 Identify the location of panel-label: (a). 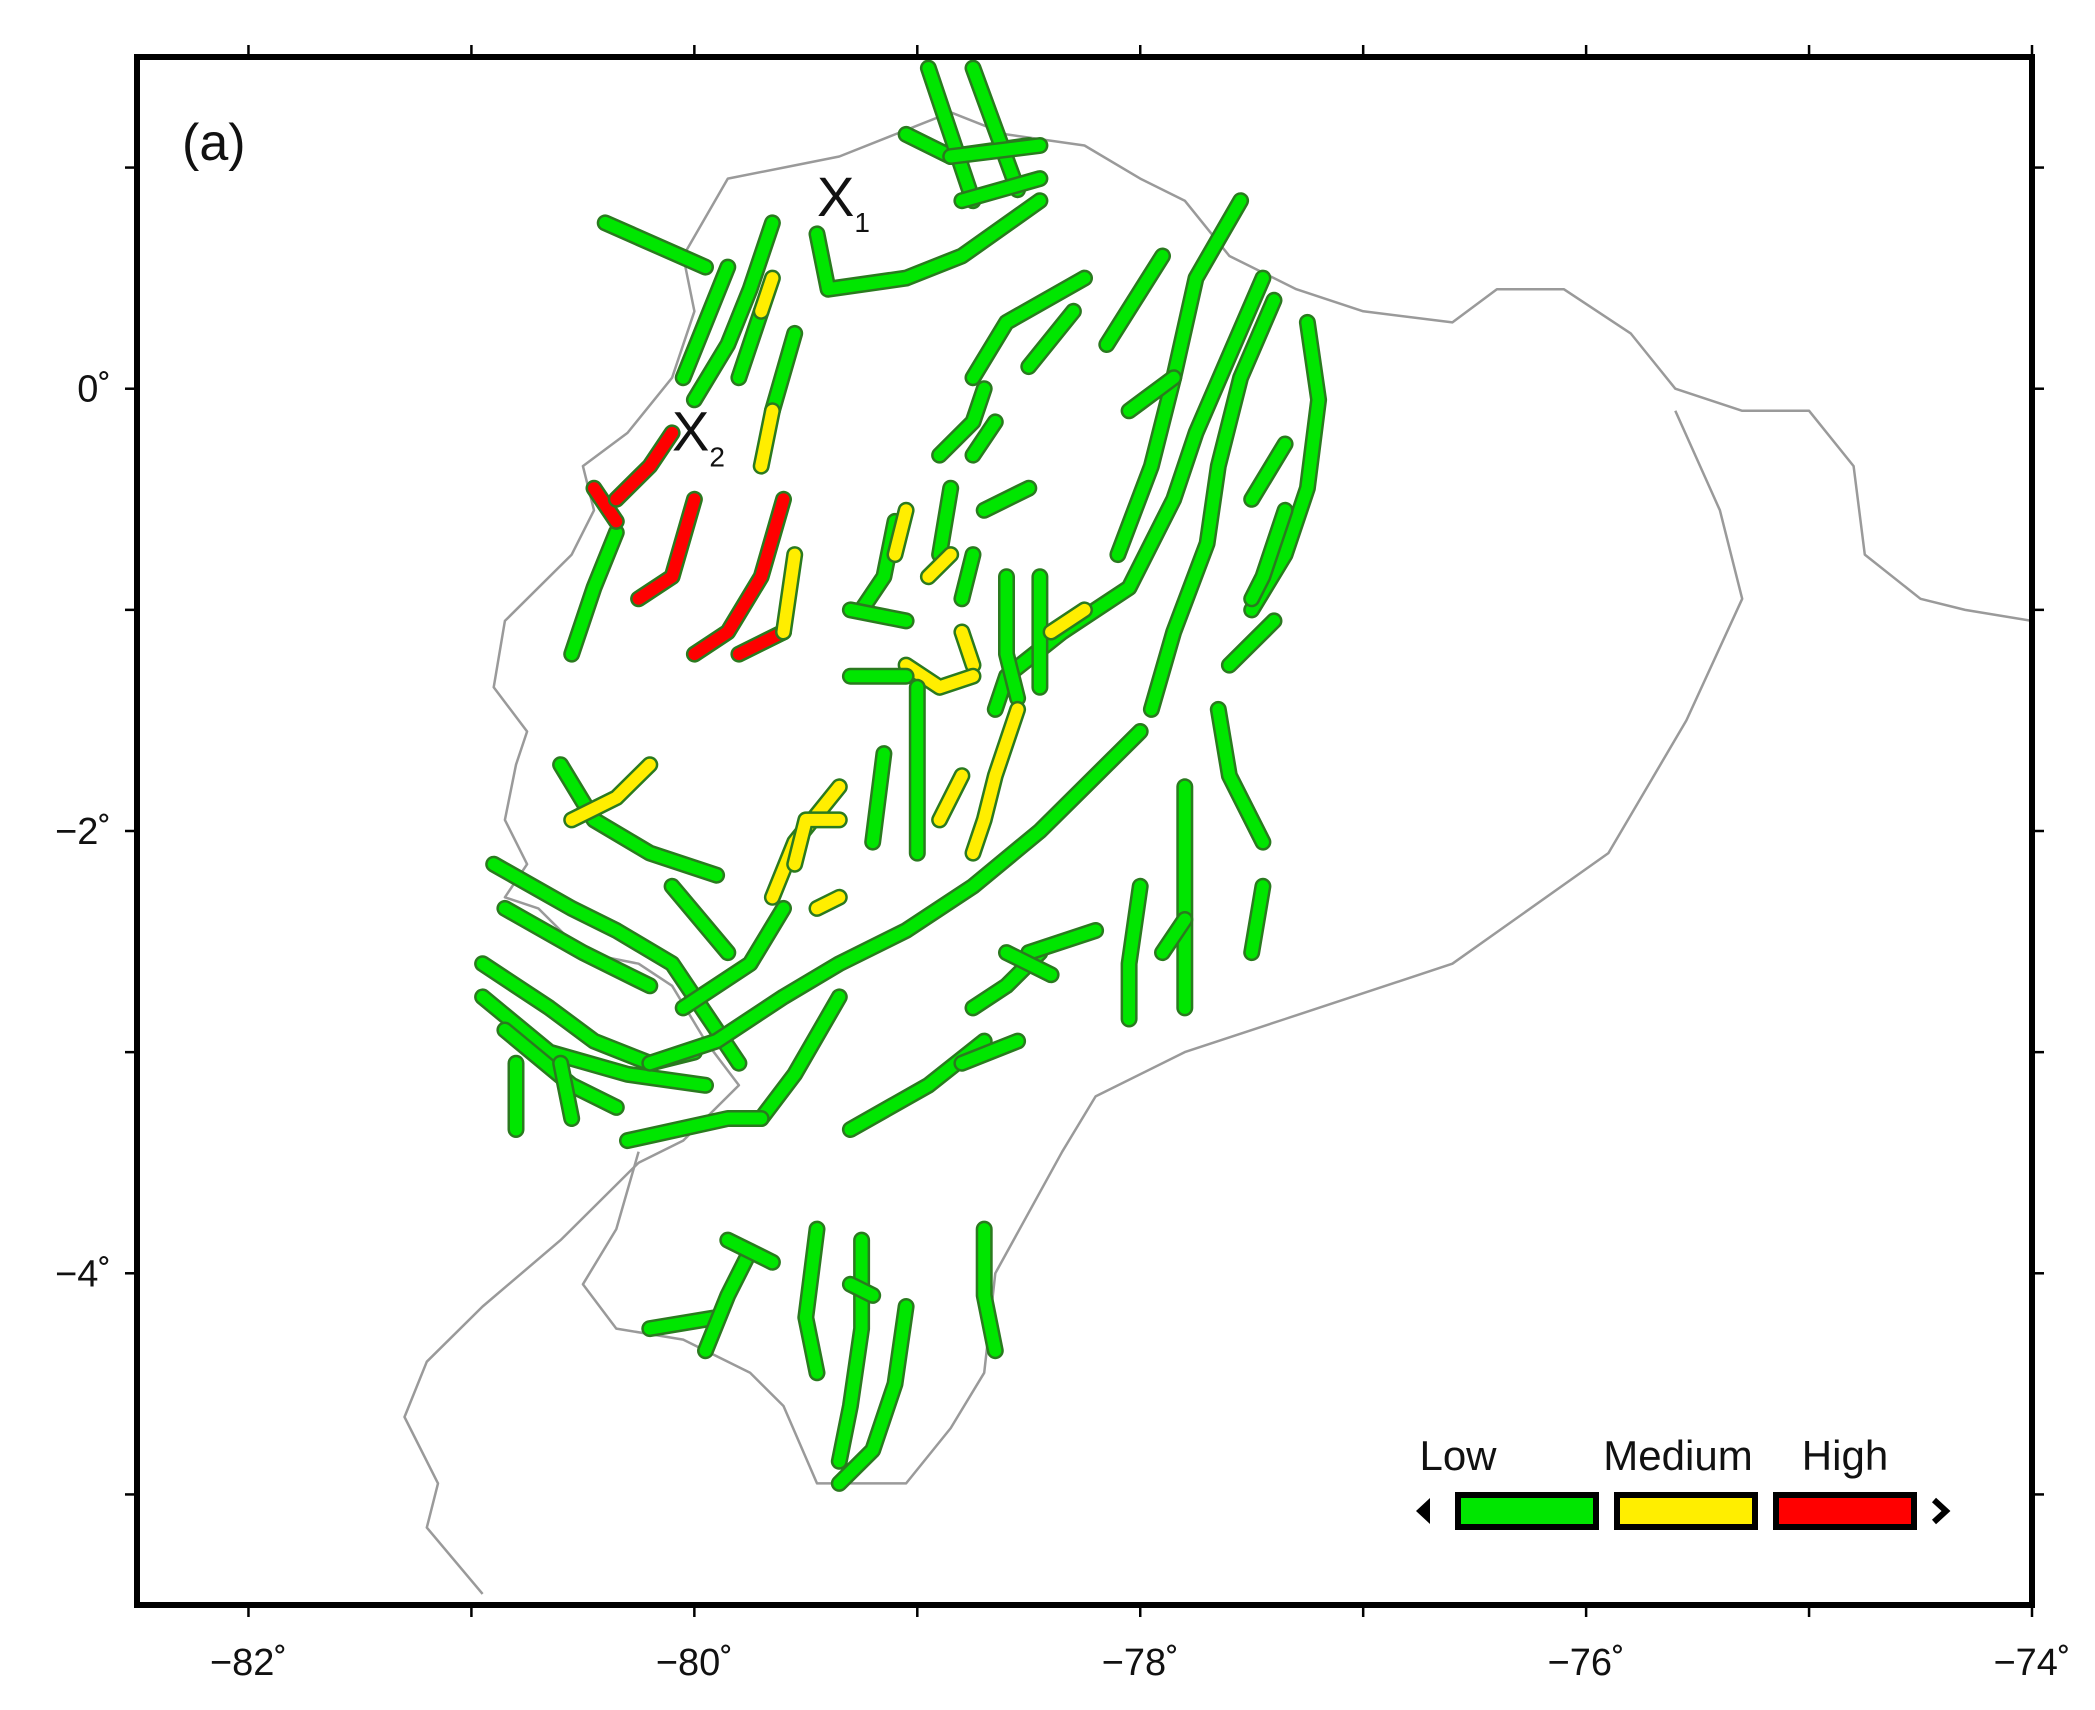
(214, 143).